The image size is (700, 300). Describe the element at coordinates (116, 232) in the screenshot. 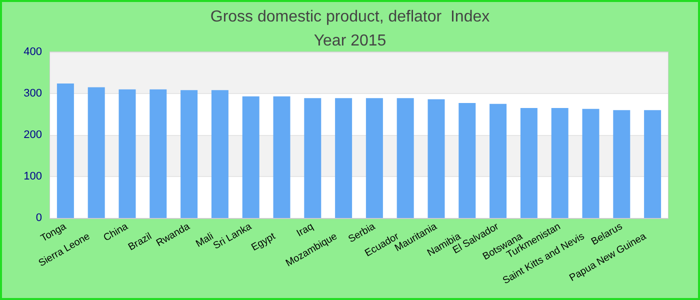

I see `x-tick-label: China` at that location.